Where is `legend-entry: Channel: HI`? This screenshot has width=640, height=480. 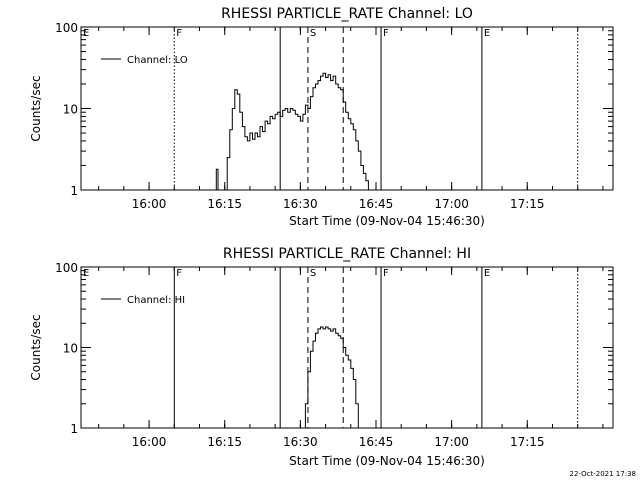
legend-entry: Channel: HI is located at coordinates (156, 300).